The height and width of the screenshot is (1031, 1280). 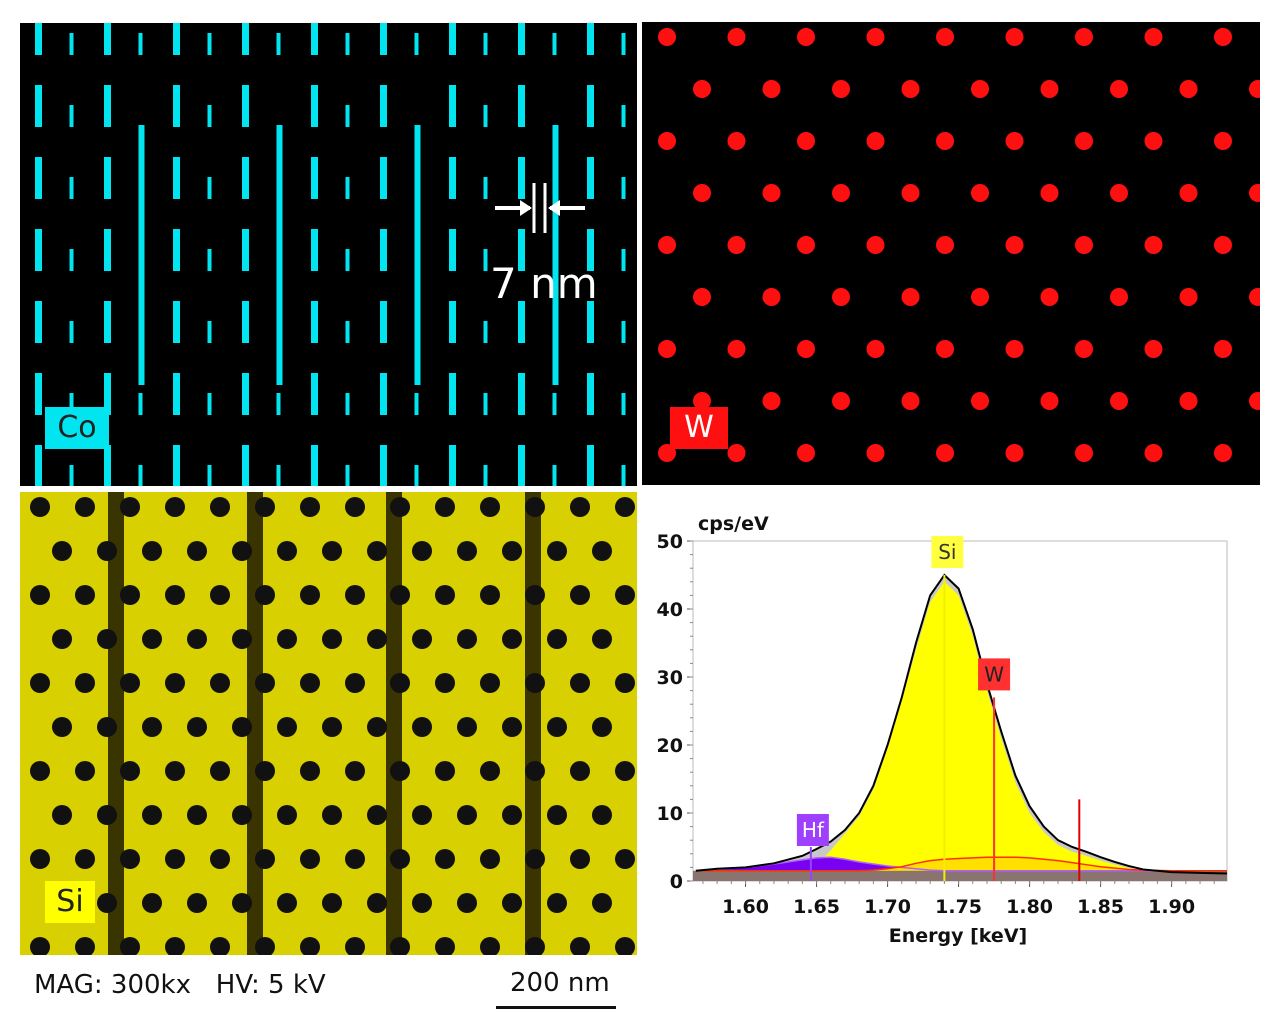 I want to click on x-tick-label: 1.75, so click(x=958, y=907).